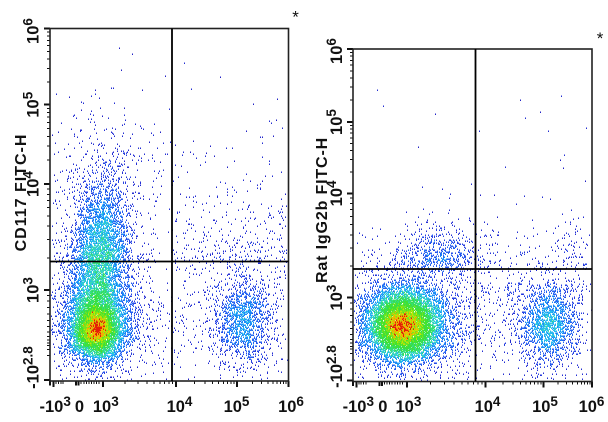  I want to click on svg-text: Rat IgG2b FITC-H, so click(322, 210).